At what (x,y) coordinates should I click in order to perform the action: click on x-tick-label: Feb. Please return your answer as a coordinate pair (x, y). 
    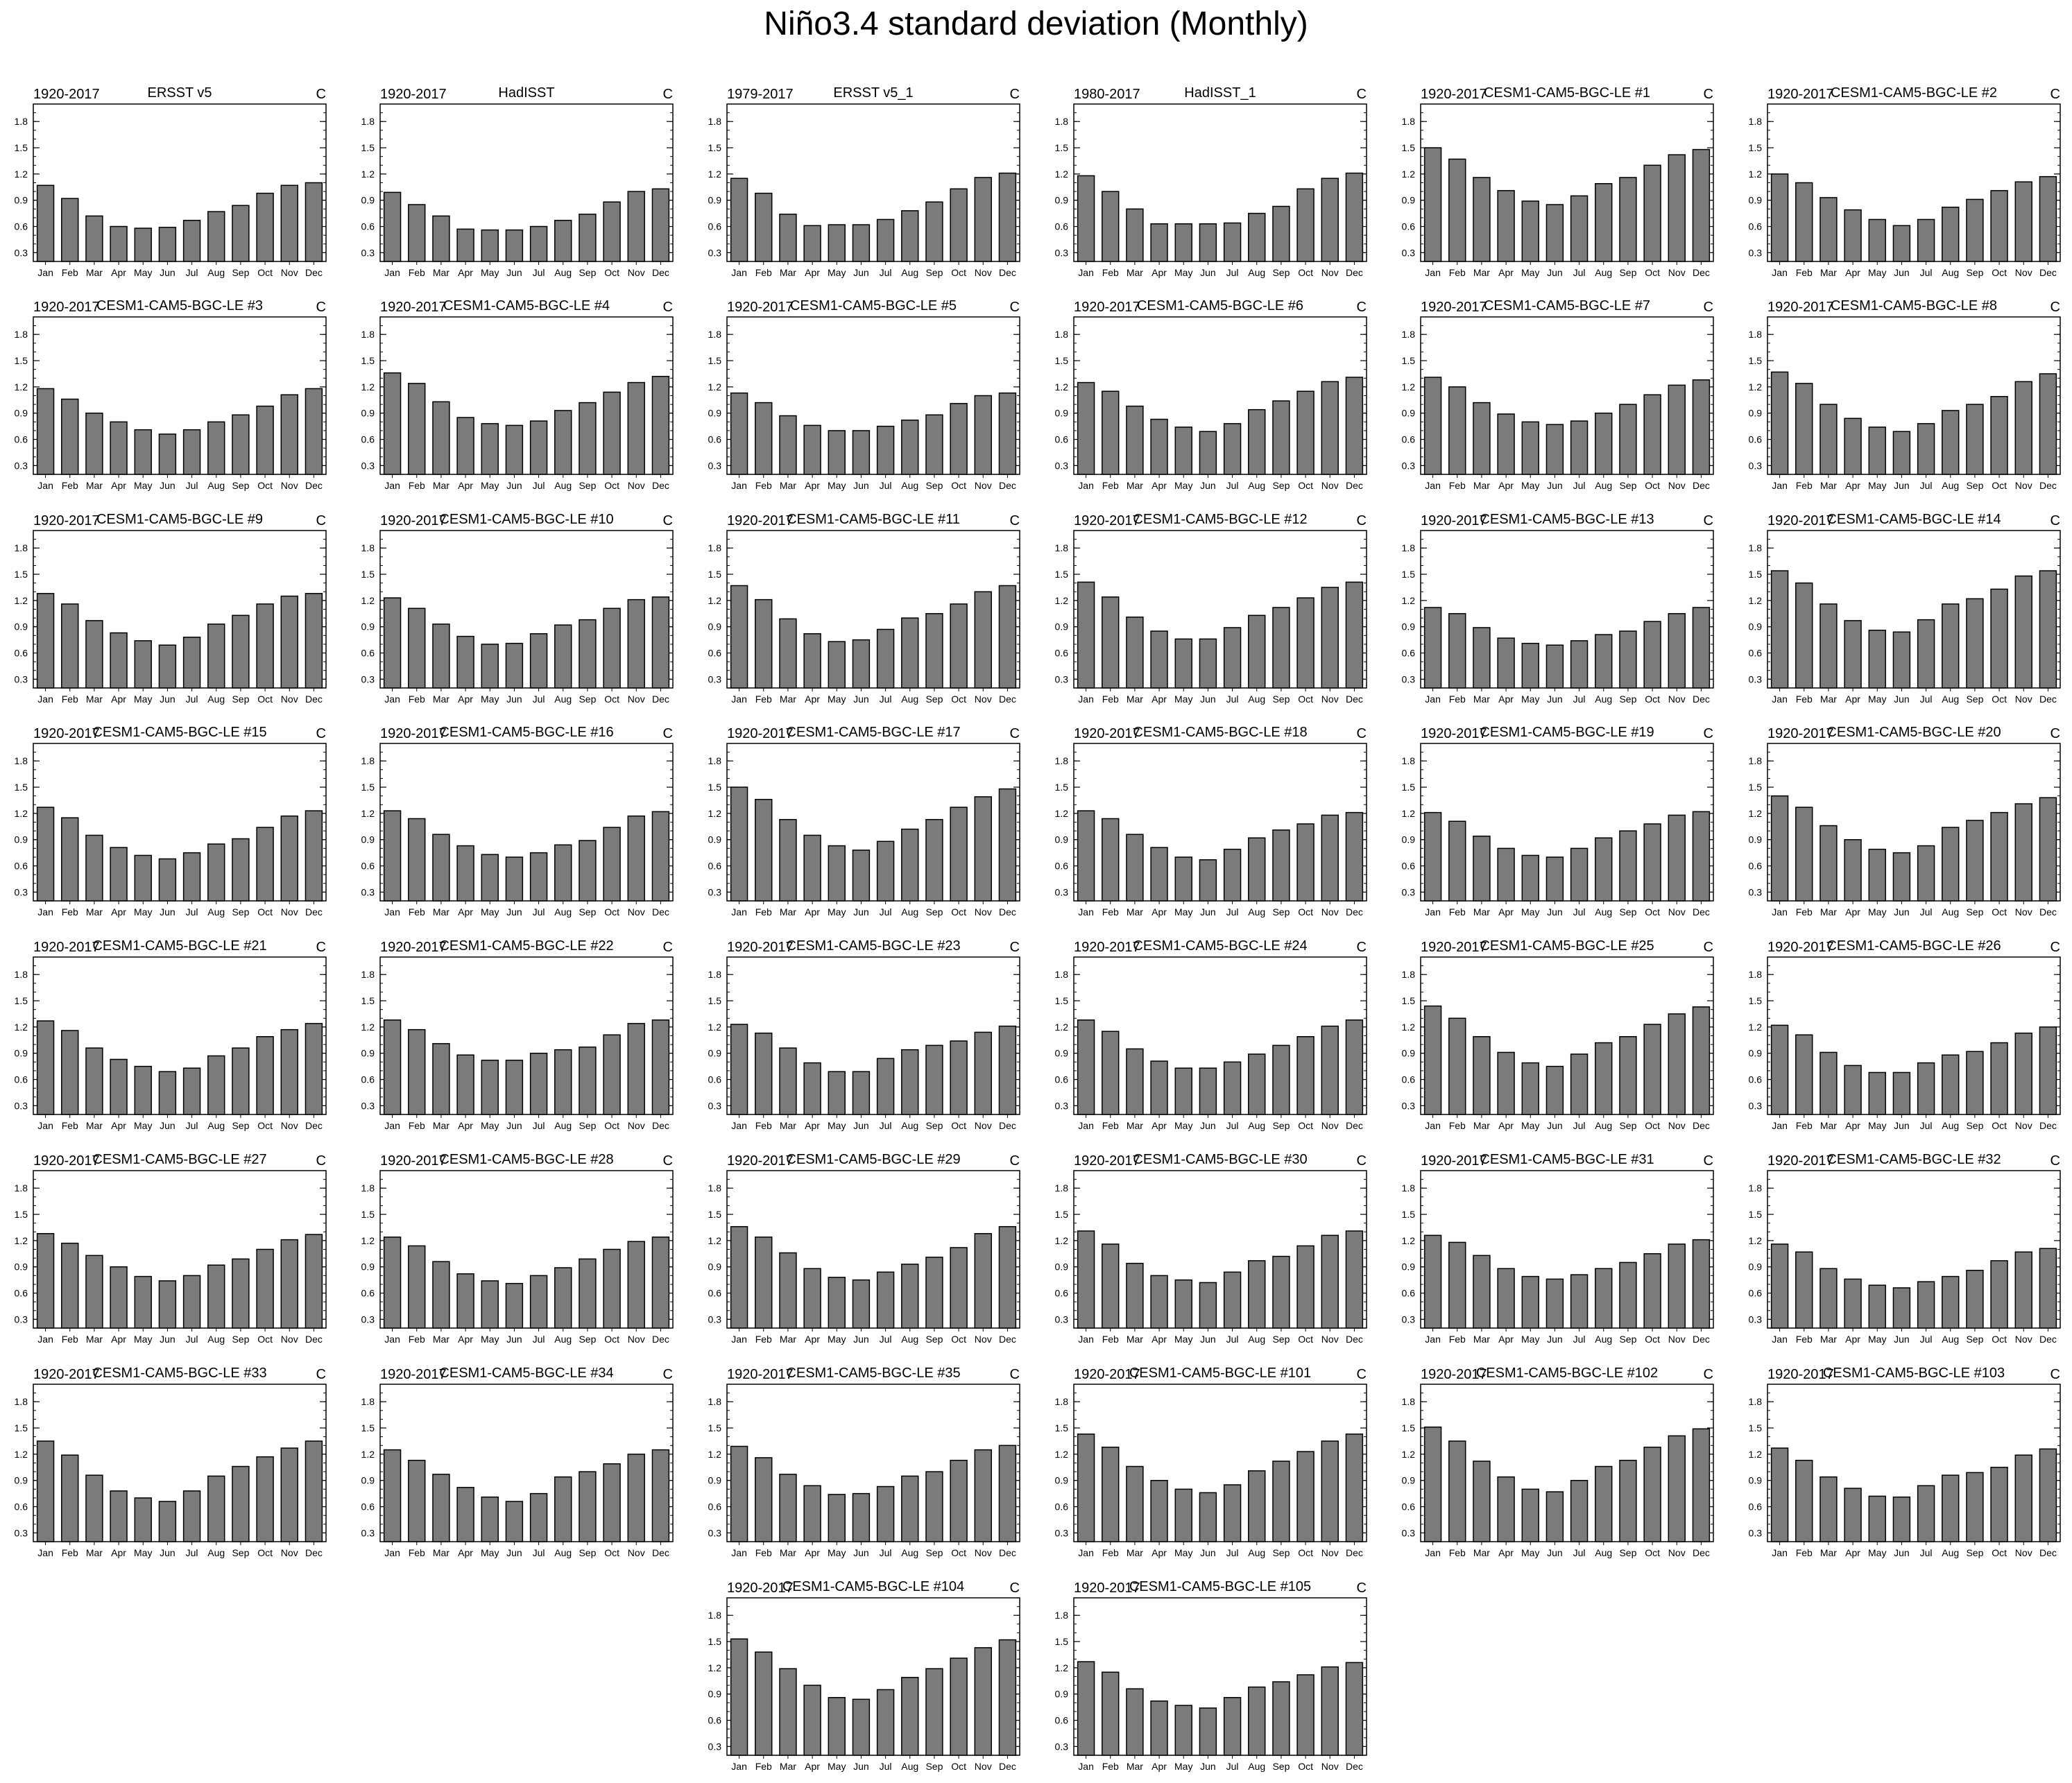
    Looking at the image, I should click on (417, 1340).